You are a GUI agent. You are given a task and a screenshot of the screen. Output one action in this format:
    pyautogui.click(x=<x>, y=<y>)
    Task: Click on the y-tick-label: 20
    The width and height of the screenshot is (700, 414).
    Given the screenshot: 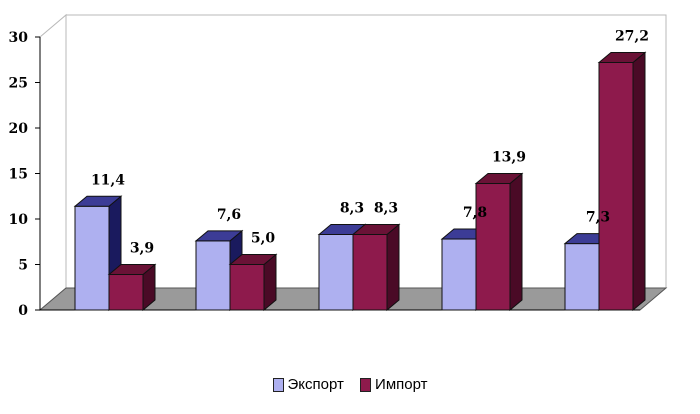 What is the action you would take?
    pyautogui.click(x=19, y=129)
    